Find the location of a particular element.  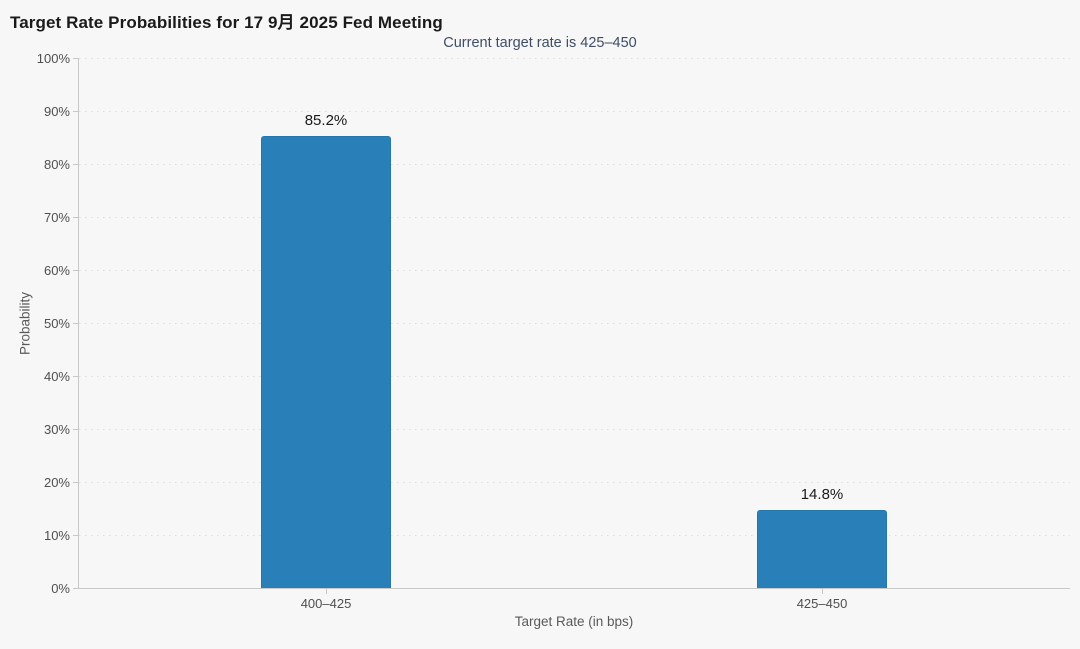

x-axis-line is located at coordinates (574, 588).